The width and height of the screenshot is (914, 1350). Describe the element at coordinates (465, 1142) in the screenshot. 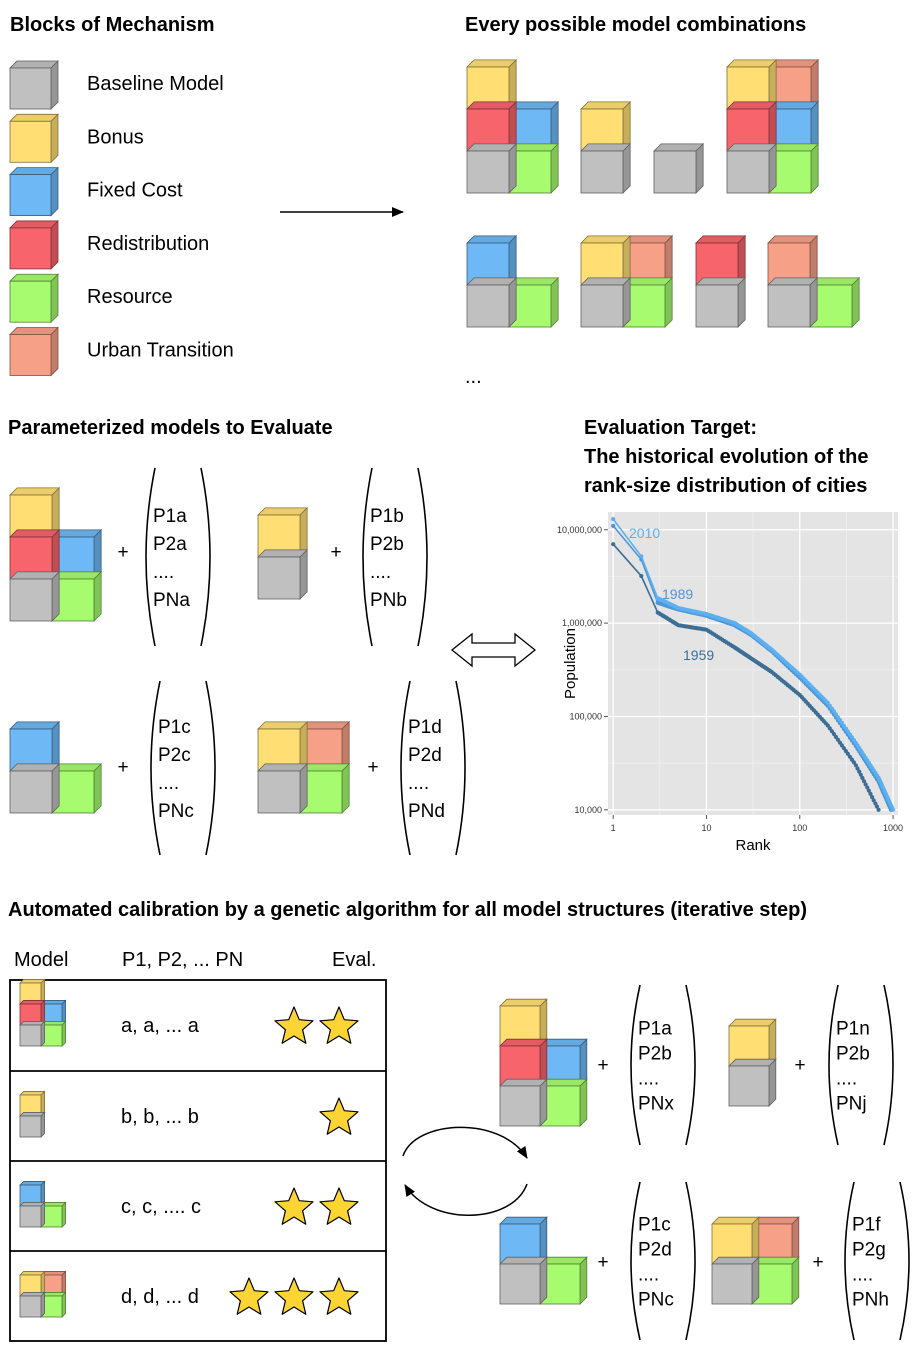

I see `cycle-arrow-top` at that location.